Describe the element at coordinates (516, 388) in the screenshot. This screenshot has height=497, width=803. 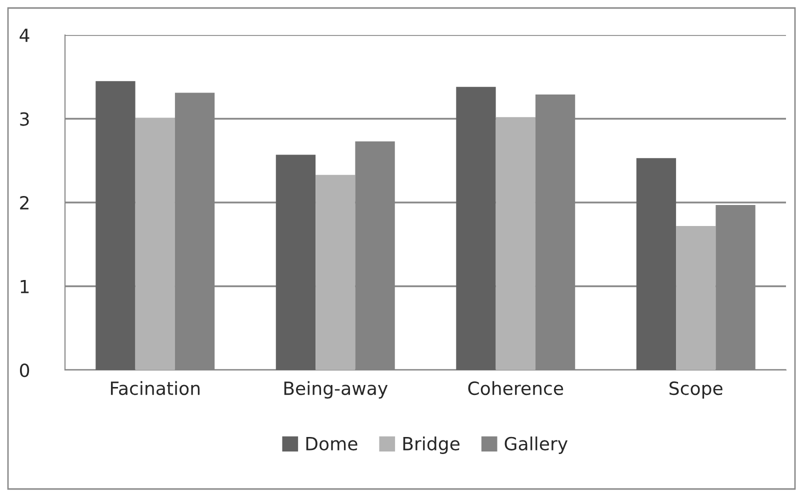
I see `x-tick-label: Coherence` at that location.